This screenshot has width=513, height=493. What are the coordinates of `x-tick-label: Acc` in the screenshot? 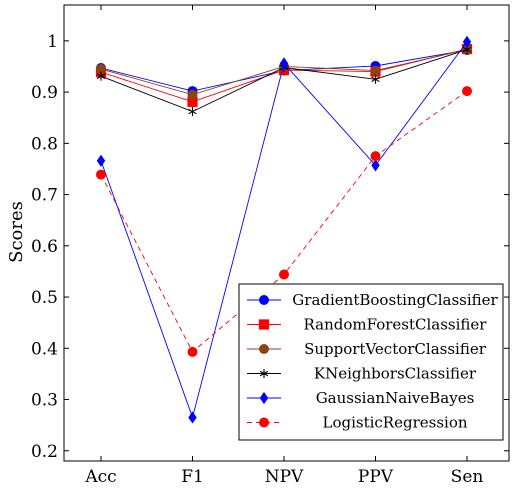 It's located at (100, 477).